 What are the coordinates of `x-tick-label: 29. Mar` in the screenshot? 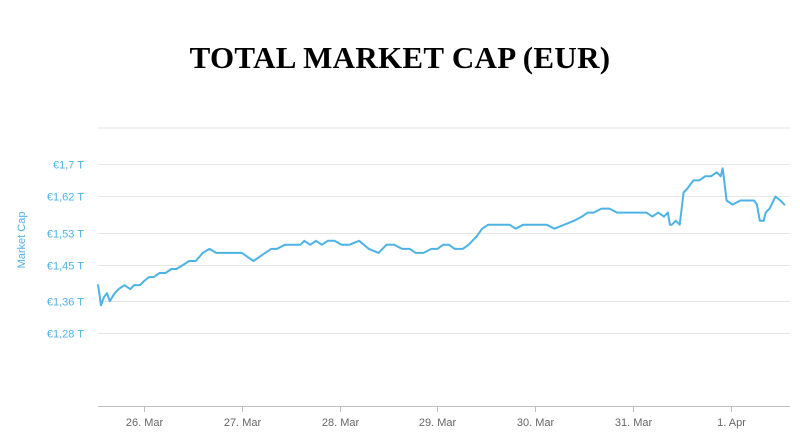 It's located at (438, 423).